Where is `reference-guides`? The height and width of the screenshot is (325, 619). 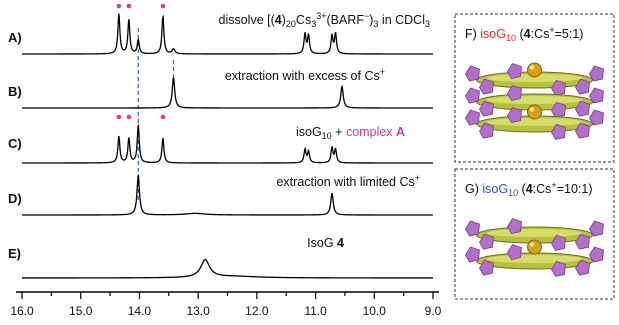 reference-guides is located at coordinates (156, 114).